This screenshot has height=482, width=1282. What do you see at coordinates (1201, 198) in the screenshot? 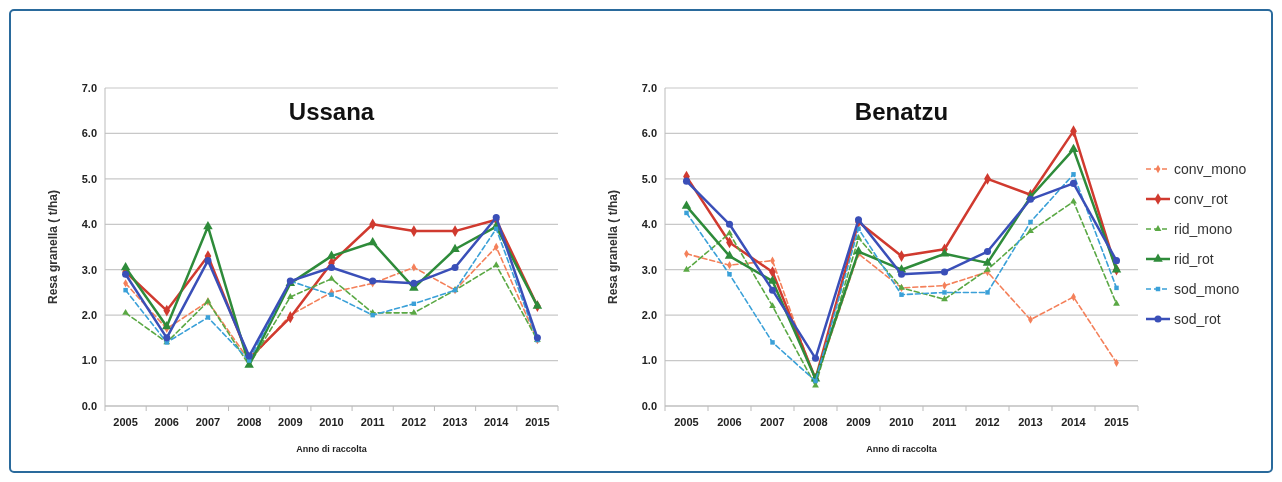
I see `legend-label: conv_rot` at bounding box center [1201, 198].